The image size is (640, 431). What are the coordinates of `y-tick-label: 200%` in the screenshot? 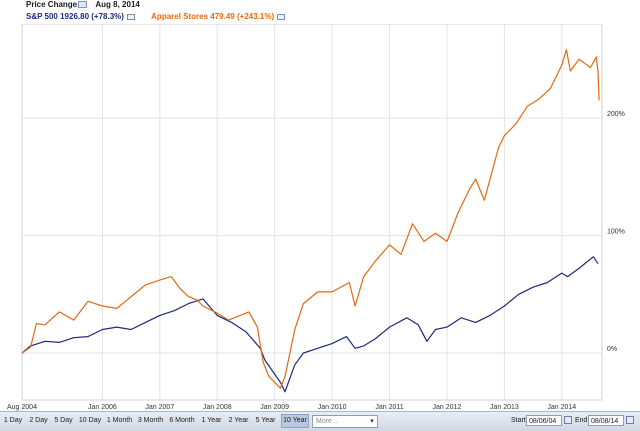 It's located at (616, 114).